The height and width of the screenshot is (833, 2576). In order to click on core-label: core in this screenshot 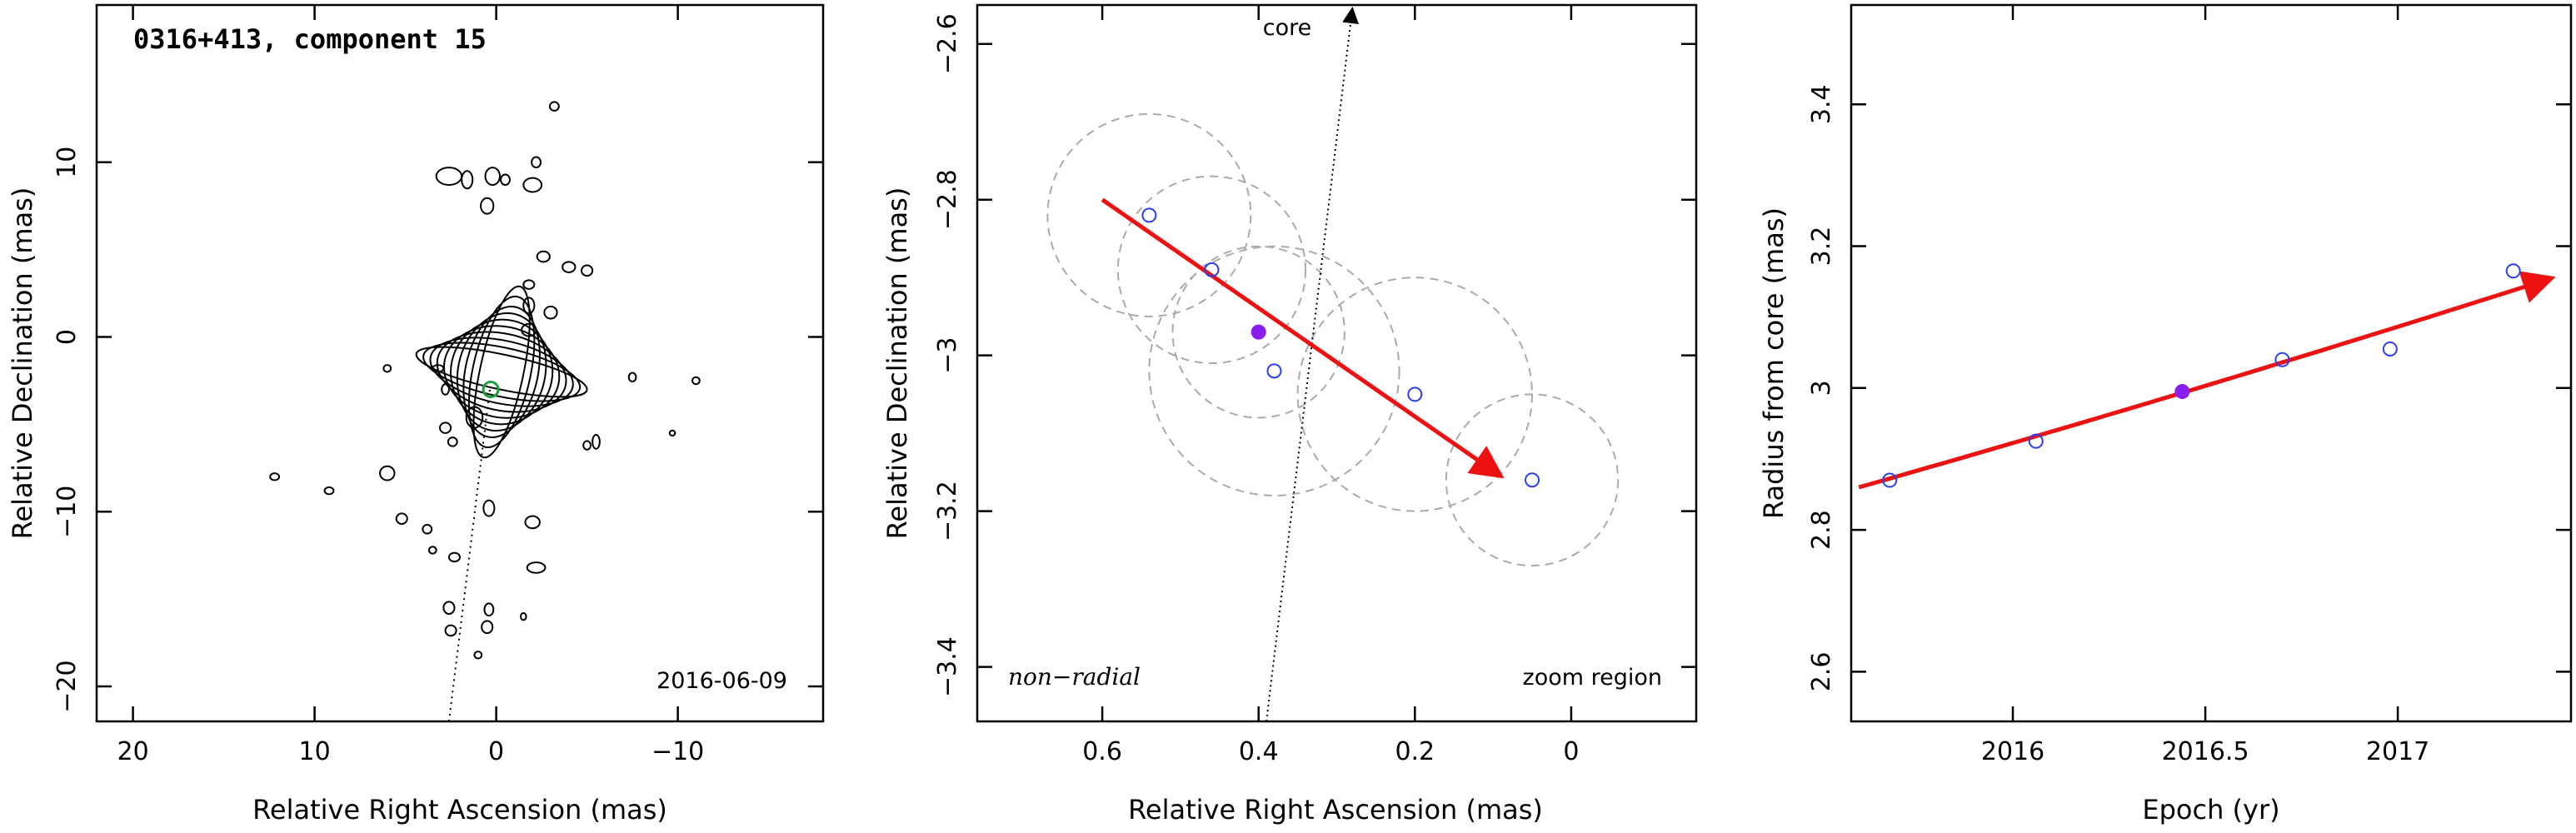, I will do `click(1287, 28)`.